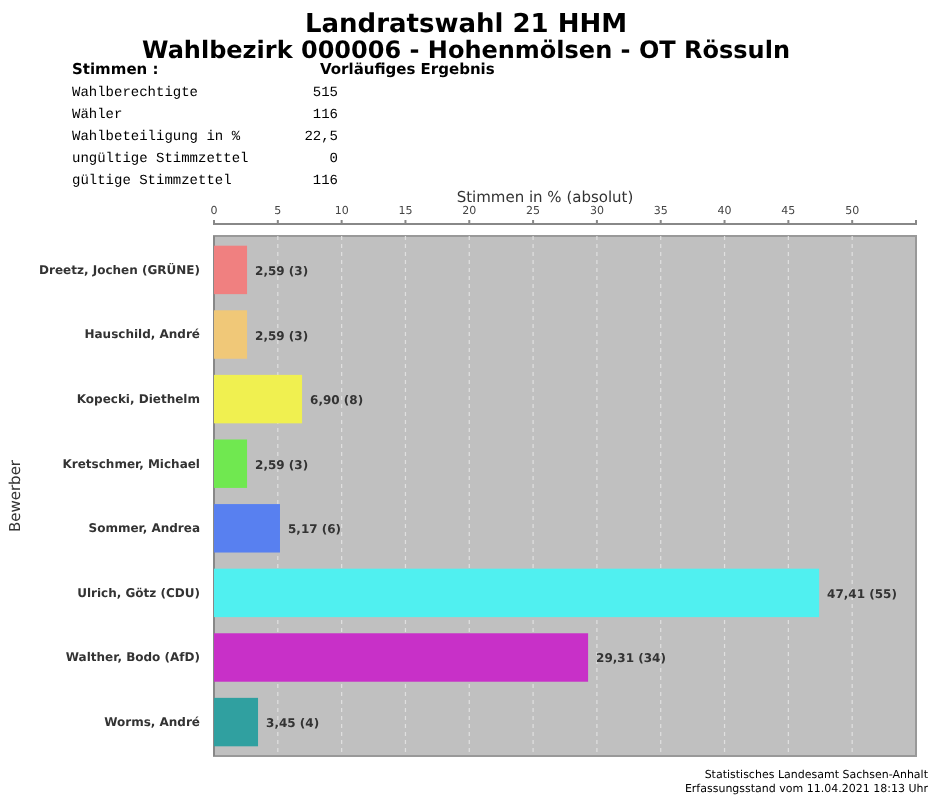 The height and width of the screenshot is (800, 932). Describe the element at coordinates (466, 50) in the screenshot. I see `chart-subtitle: Wahlbezirk 000006 - Hohenmölsen - OT Rössuln` at that location.